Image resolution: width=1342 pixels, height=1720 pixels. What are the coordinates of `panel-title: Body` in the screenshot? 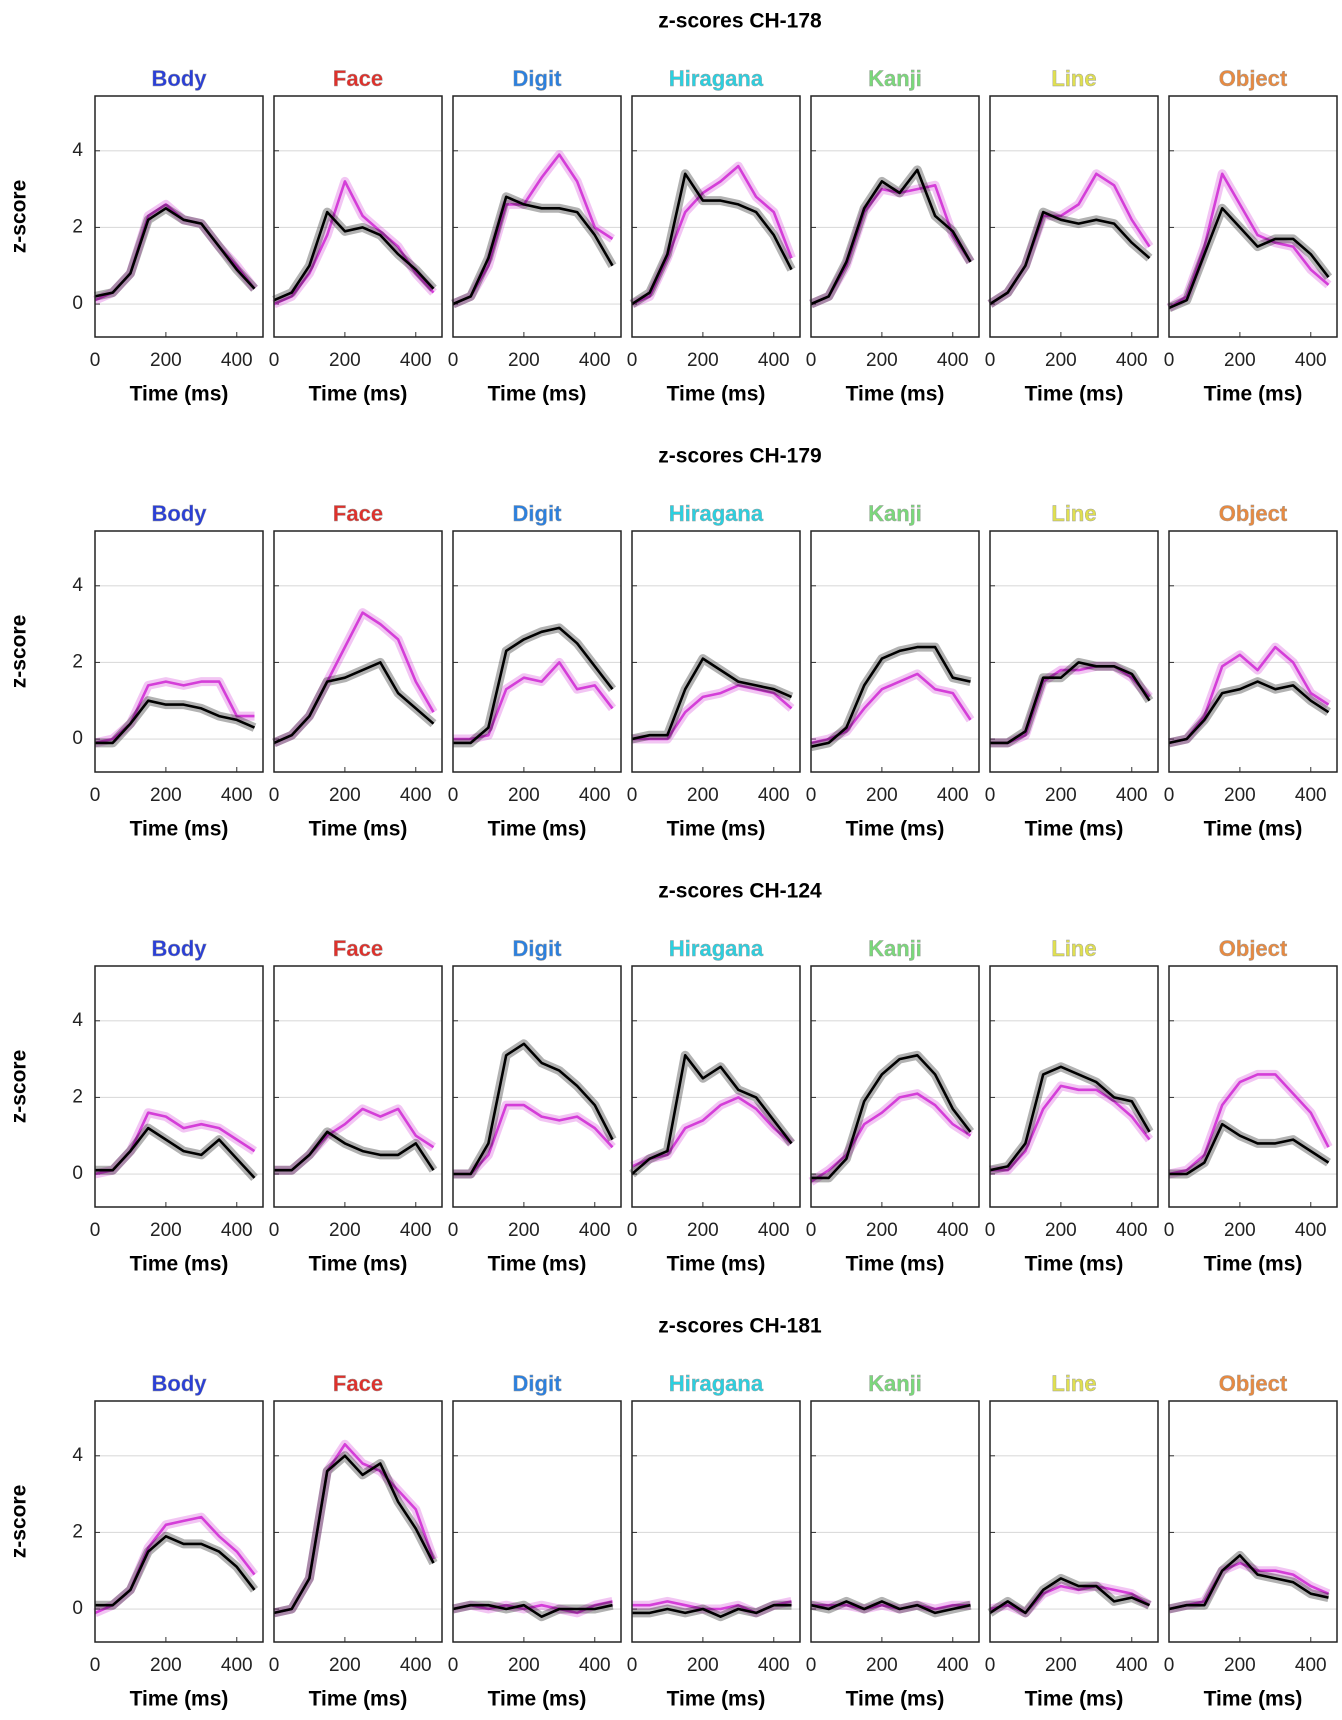 It's located at (180, 1383).